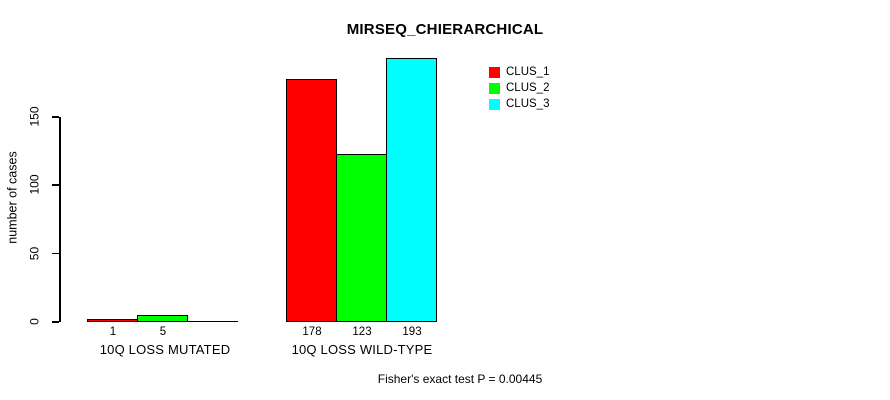 The image size is (890, 400). I want to click on legend-swatch-clus1, so click(494, 72).